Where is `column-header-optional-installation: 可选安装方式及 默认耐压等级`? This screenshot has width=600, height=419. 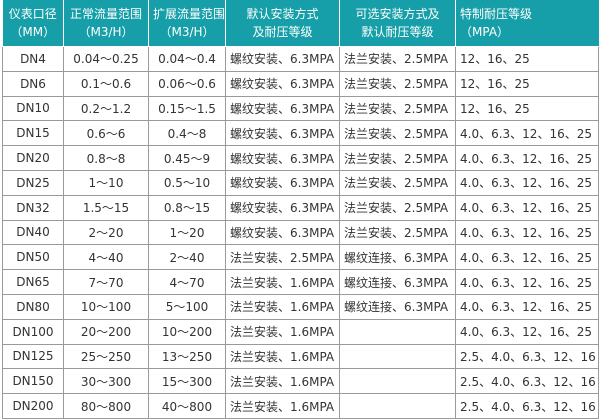
column-header-optional-installation: 可选安装方式及 默认耐压等级 is located at coordinates (397, 23).